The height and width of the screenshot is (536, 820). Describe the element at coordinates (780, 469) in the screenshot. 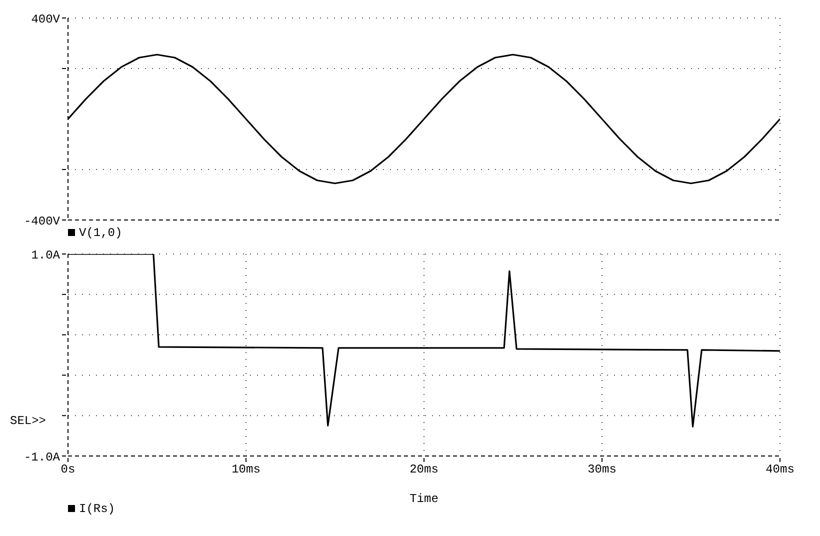

I see `x-tick-label: 40ms` at that location.